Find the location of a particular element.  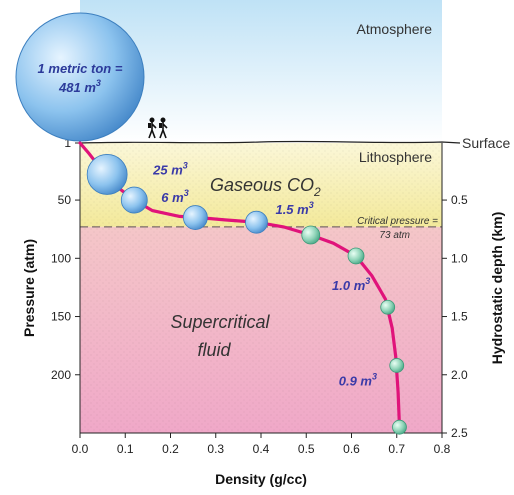

surface-label: Surface is located at coordinates (486, 143).